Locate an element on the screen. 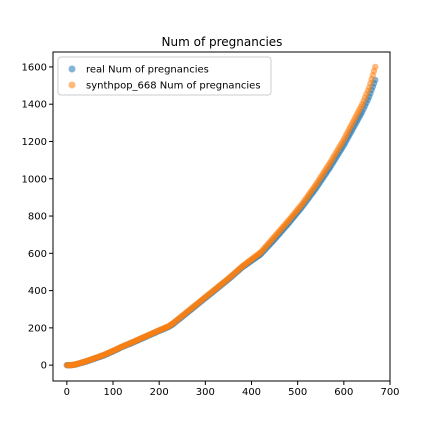 This screenshot has width=432, height=432. x-tick-label: 400 is located at coordinates (251, 392).